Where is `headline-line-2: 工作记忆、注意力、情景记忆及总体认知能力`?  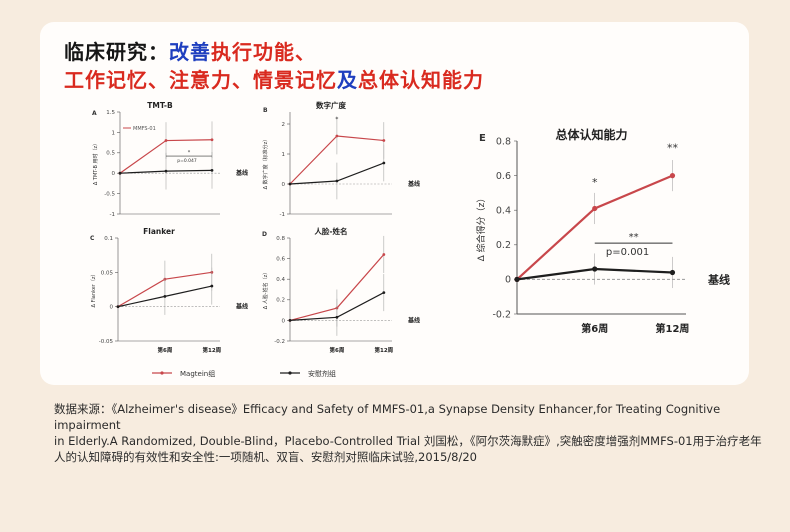
headline-line-2: 工作记忆、注意力、情景记忆及总体认知能力 is located at coordinates (274, 78).